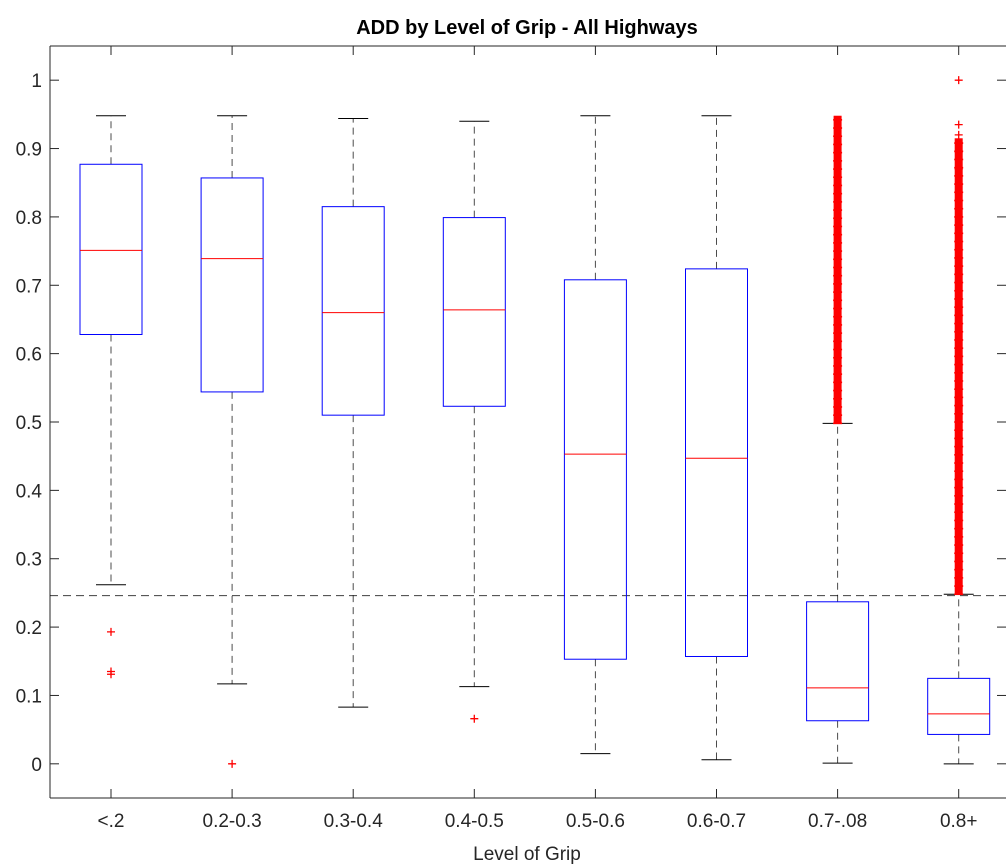  I want to click on y-tick-label: 0.4, so click(29, 491).